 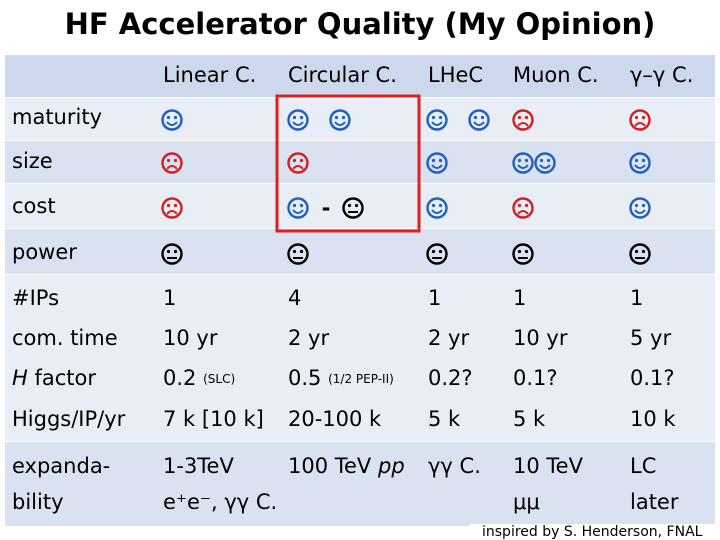 I want to click on highlight-box, so click(x=348, y=163).